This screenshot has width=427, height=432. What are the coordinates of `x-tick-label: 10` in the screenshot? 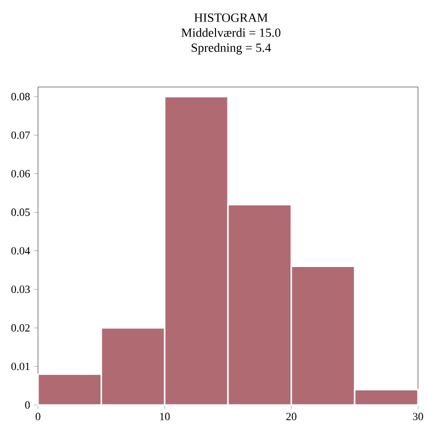 It's located at (165, 416).